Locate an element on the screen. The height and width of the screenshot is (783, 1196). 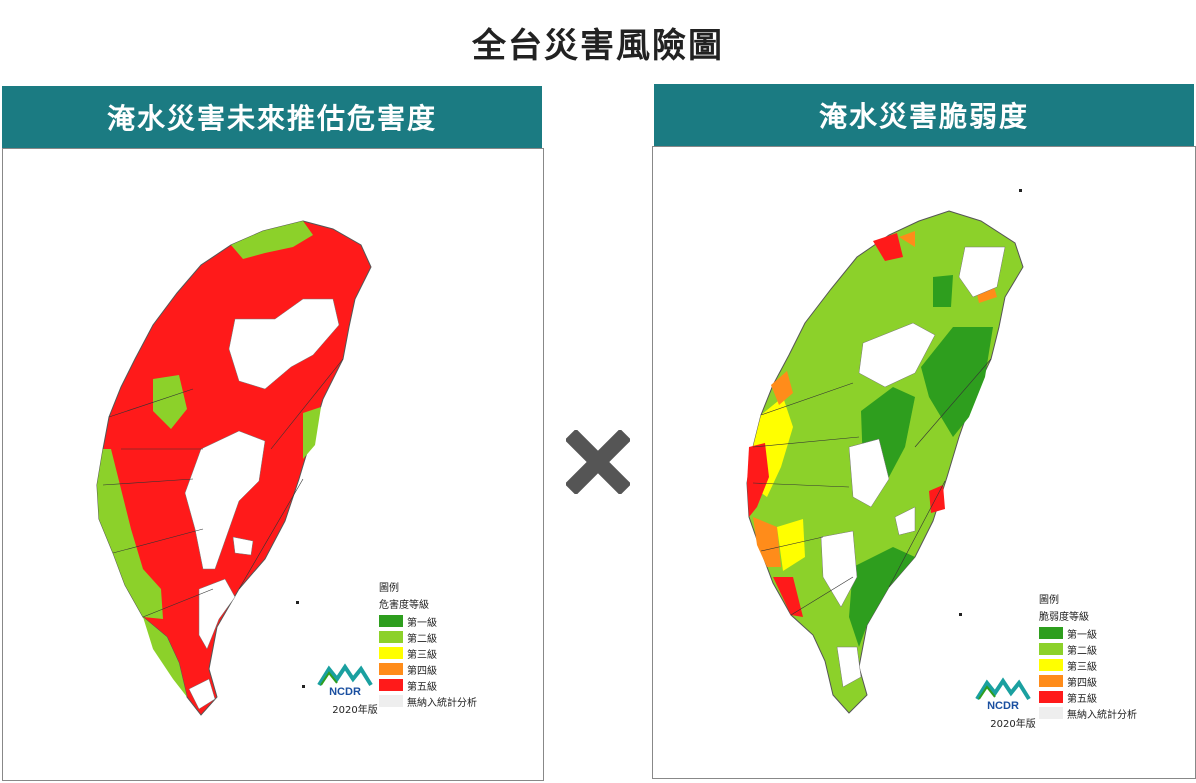
multiply-icon is located at coordinates (598, 462).